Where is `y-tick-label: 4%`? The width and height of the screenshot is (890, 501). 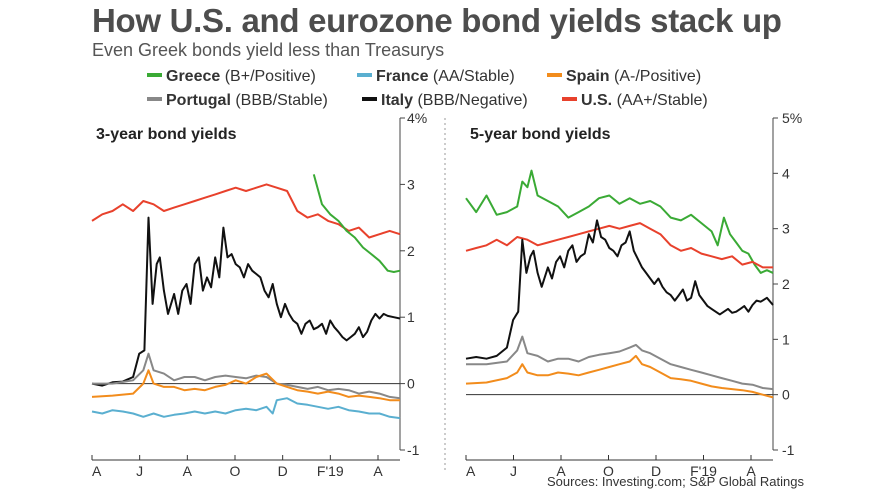 y-tick-label: 4% is located at coordinates (417, 118).